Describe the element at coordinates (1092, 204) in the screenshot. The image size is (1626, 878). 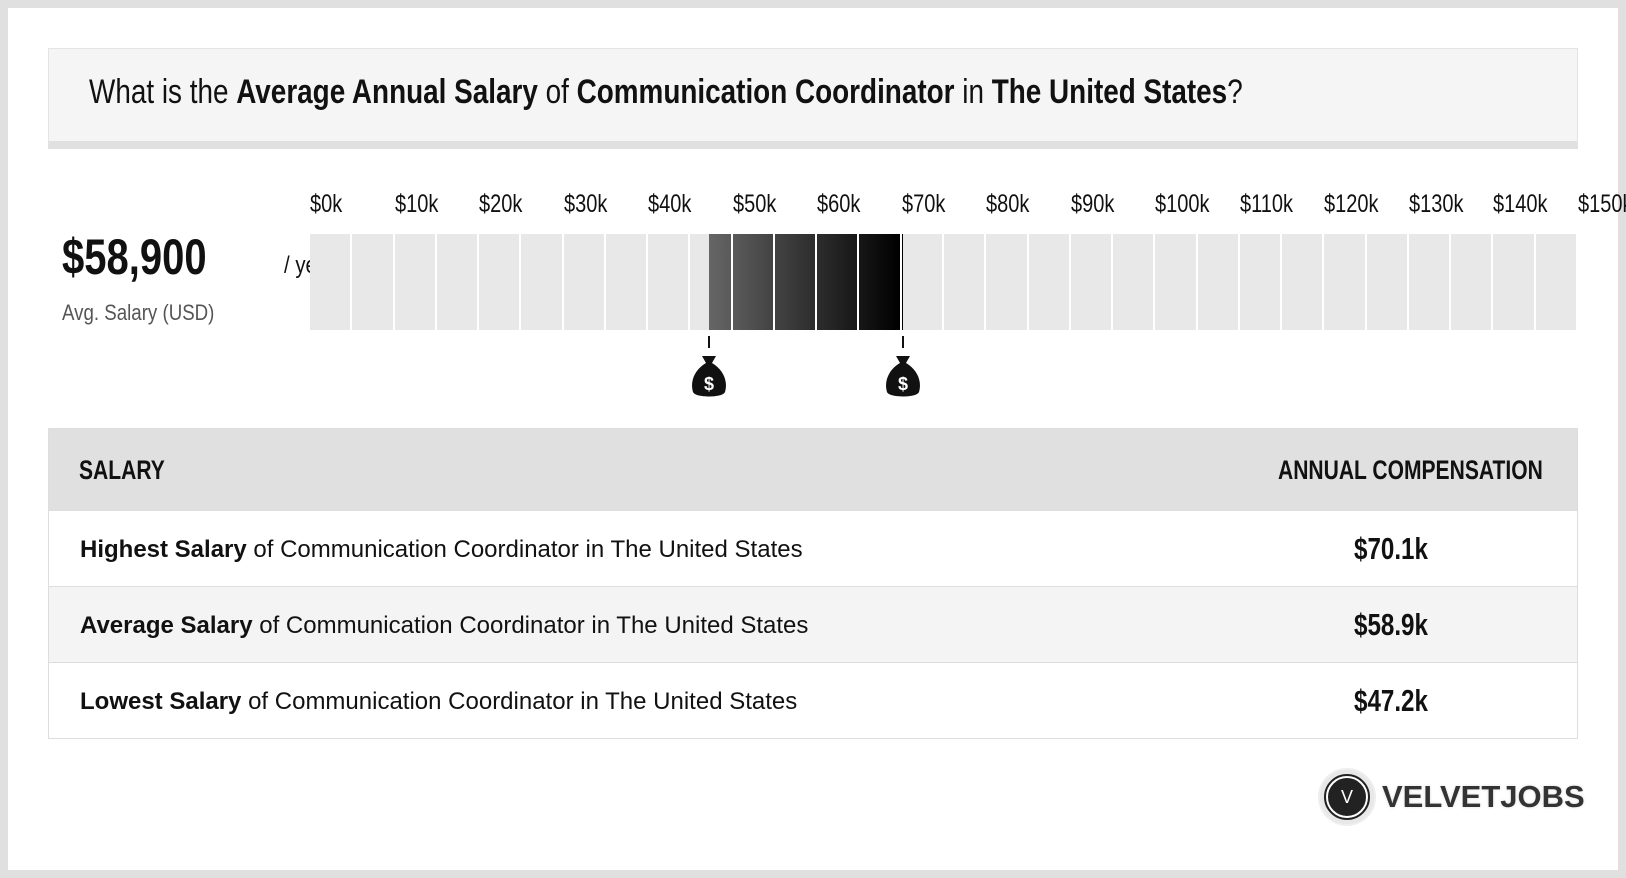
I see `x-tick-label: $90k` at that location.